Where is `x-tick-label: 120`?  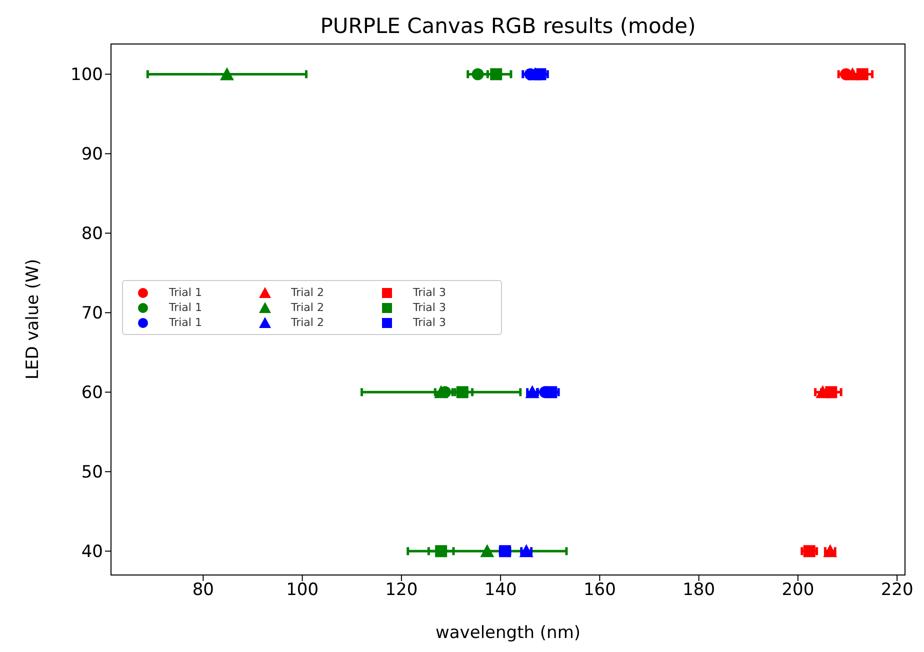
x-tick-label: 120 is located at coordinates (401, 590).